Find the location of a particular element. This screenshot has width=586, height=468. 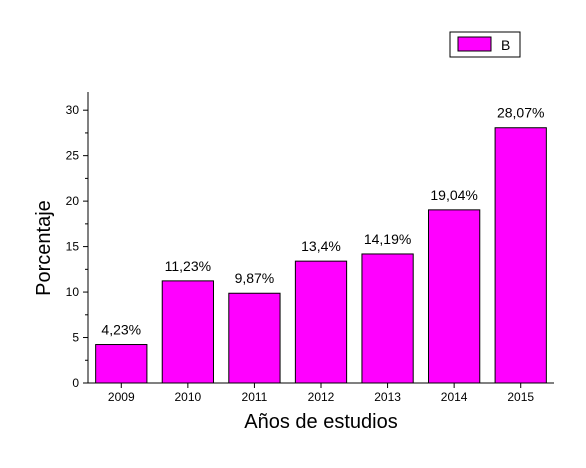

x-axis-title: Años de estudios is located at coordinates (320, 422).